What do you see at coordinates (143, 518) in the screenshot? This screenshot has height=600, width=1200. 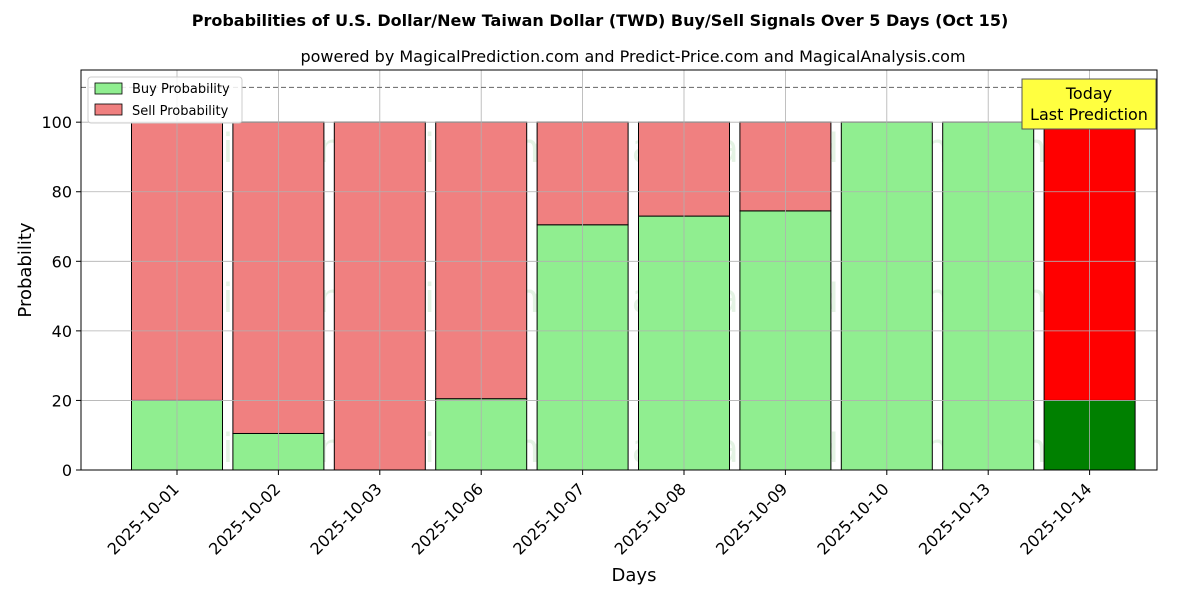 I see `x-tick-label: 2025-10-01` at bounding box center [143, 518].